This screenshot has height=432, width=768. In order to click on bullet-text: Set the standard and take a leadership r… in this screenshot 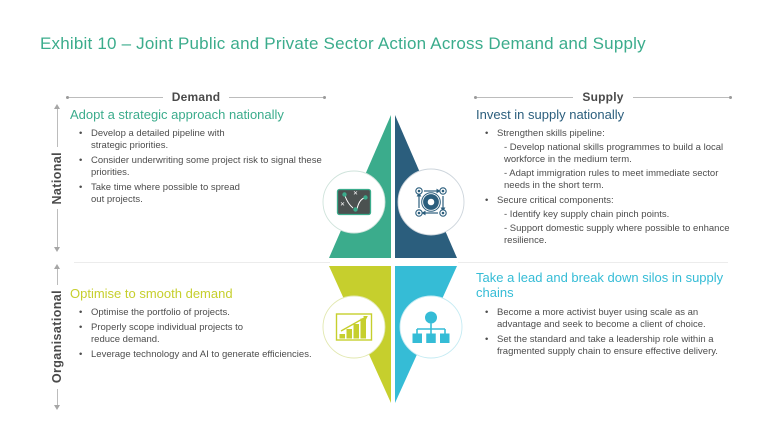, I will do `click(607, 345)`.